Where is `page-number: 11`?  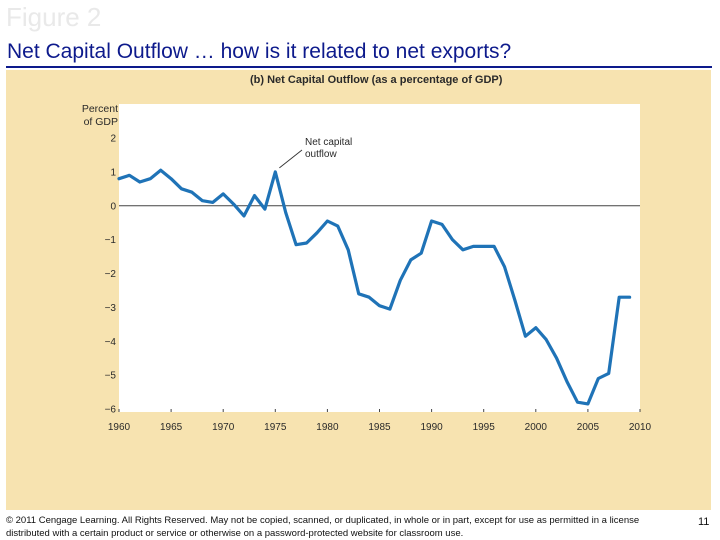
page-number: 11 is located at coordinates (704, 522).